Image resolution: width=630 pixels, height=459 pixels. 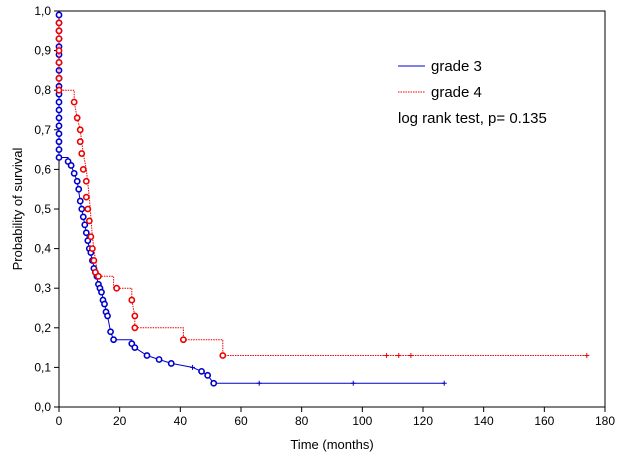 What do you see at coordinates (331, 444) in the screenshot?
I see `x-axis-title: Time (months)` at bounding box center [331, 444].